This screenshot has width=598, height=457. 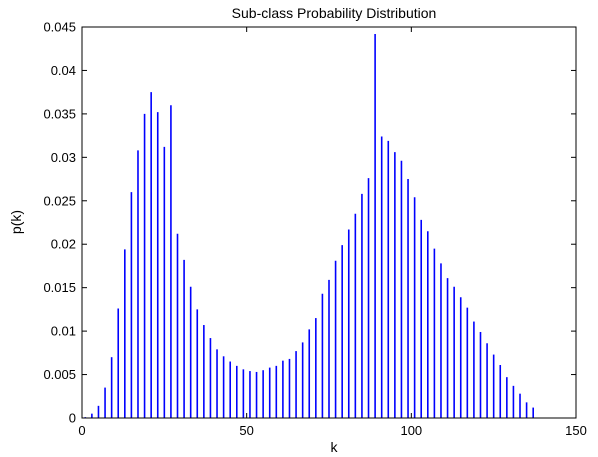 I want to click on y-tick-label: 0.02, so click(x=63, y=244).